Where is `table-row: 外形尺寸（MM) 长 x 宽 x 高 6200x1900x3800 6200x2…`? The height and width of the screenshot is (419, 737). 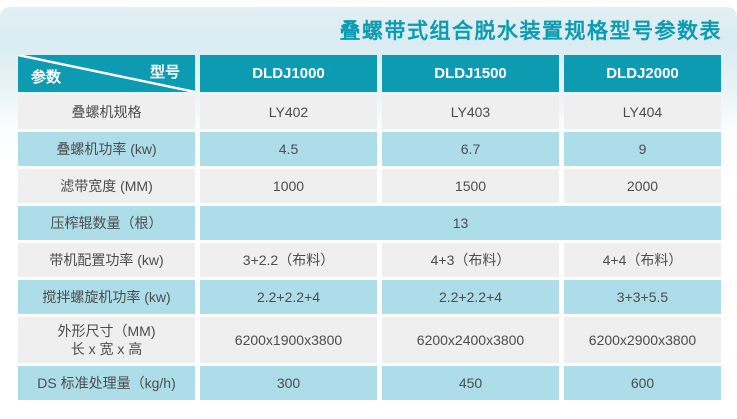
table-row: 外形尺寸（MM) 长 x 宽 x 高 6200x1900x3800 6200x2… is located at coordinates (369, 340).